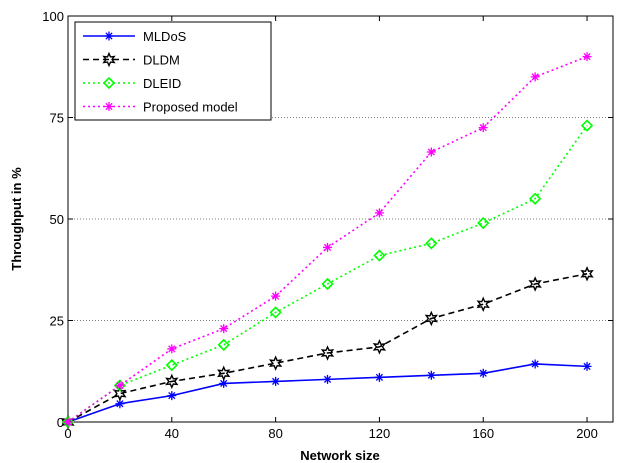  Describe the element at coordinates (135, 36) in the screenshot. I see `legend-item-mldos: MLDoS` at that location.